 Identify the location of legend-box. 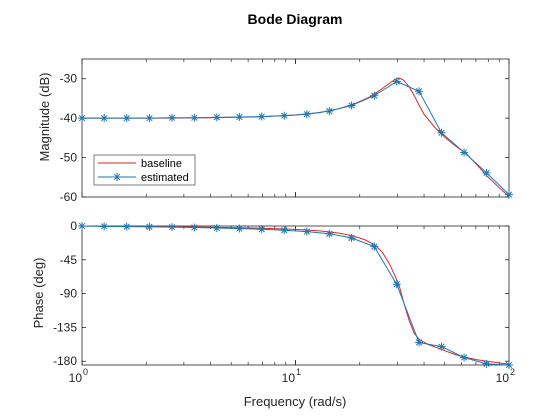
(144, 170).